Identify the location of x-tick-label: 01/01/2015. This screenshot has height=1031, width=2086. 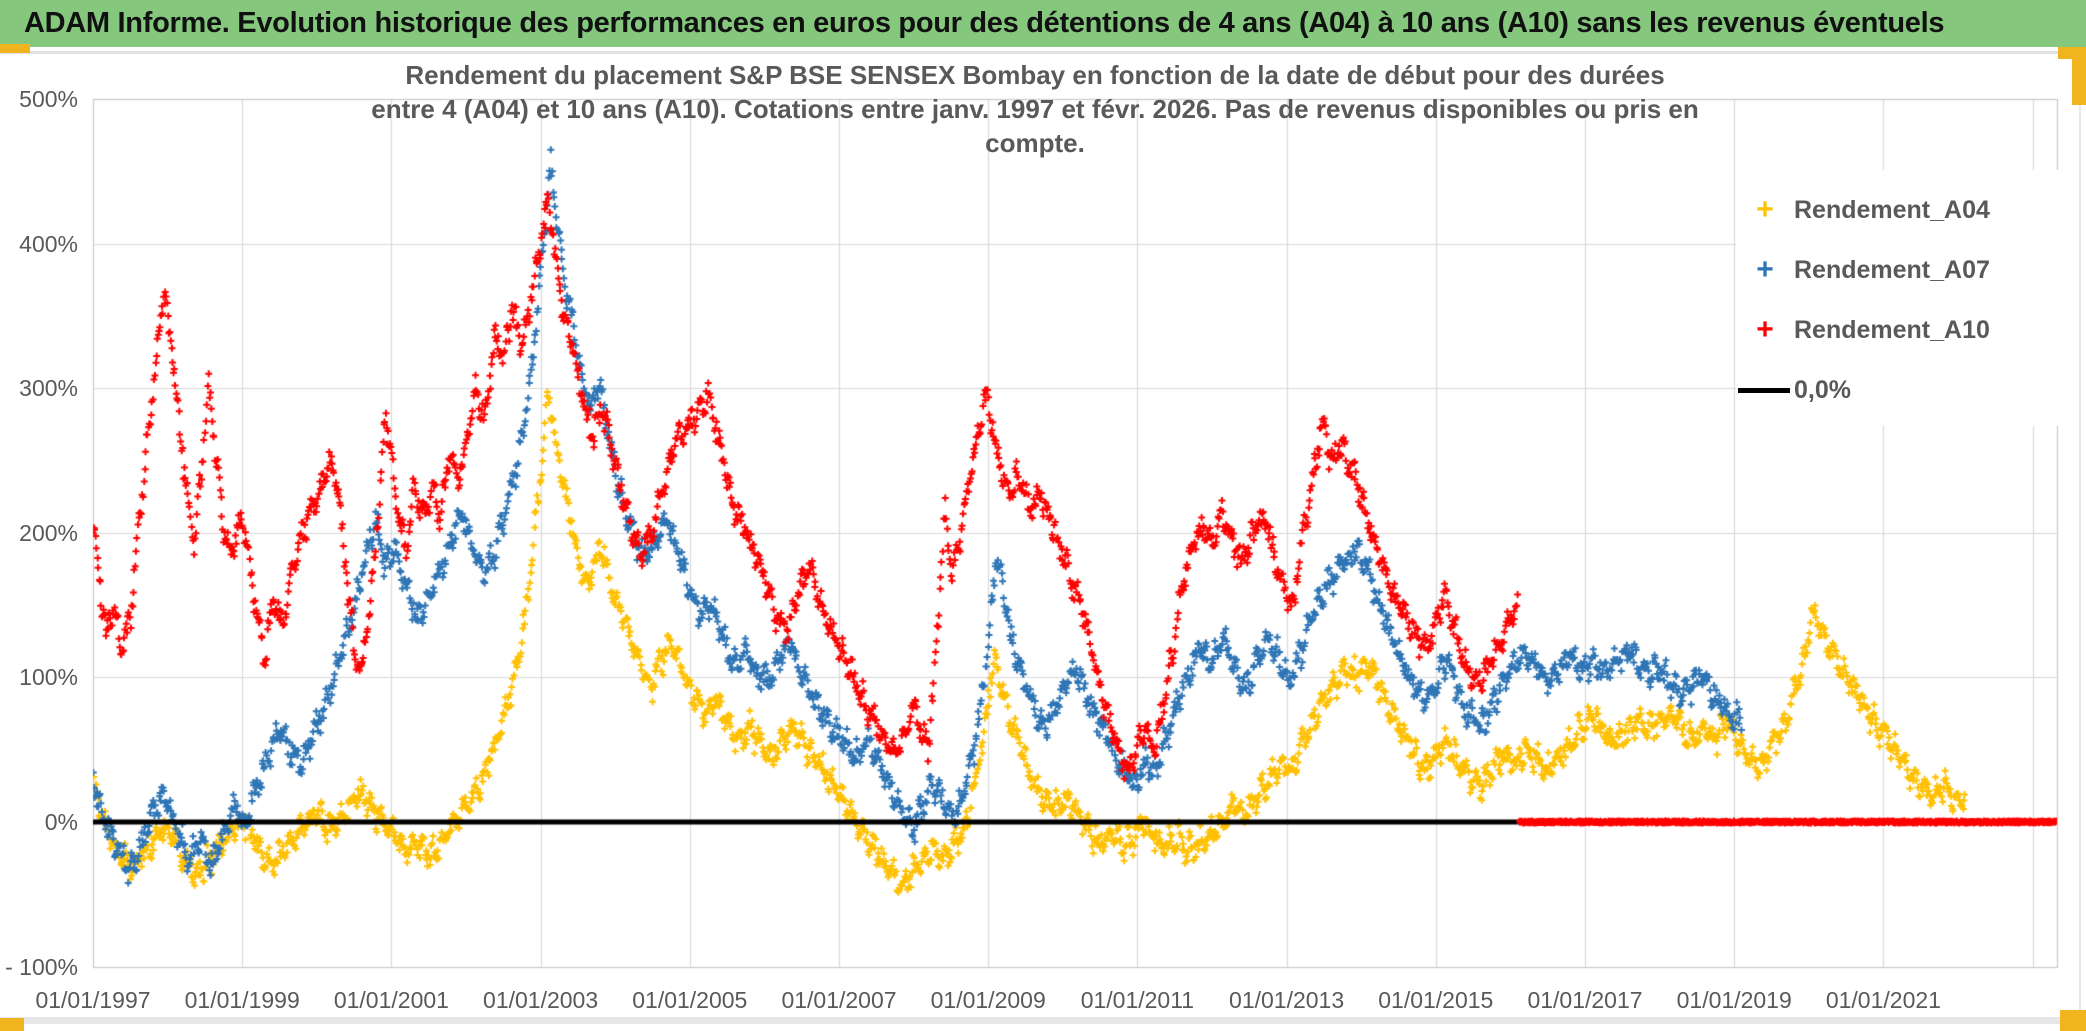
(1436, 1000).